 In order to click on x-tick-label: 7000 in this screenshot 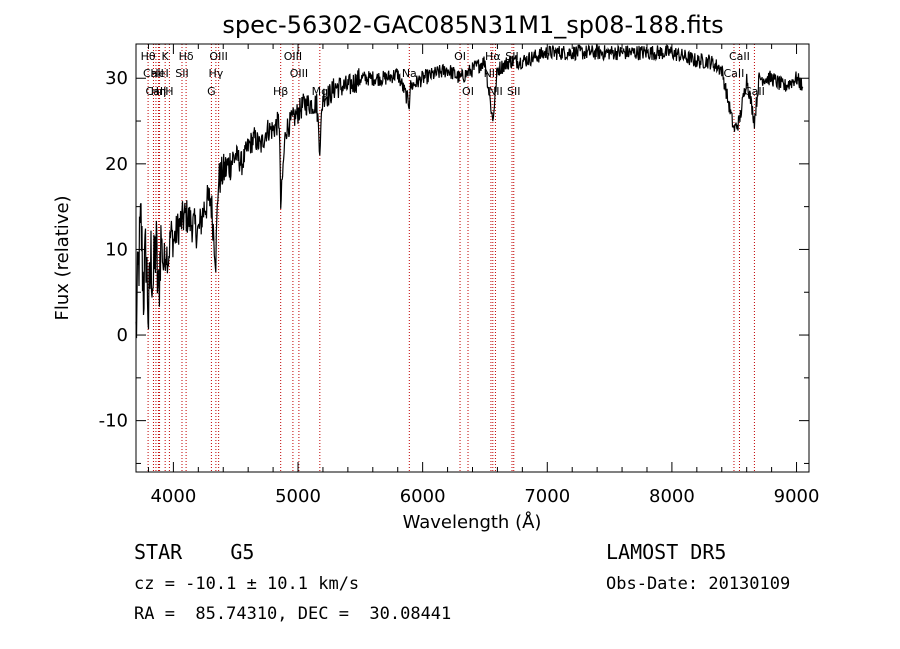, I will do `click(547, 496)`.